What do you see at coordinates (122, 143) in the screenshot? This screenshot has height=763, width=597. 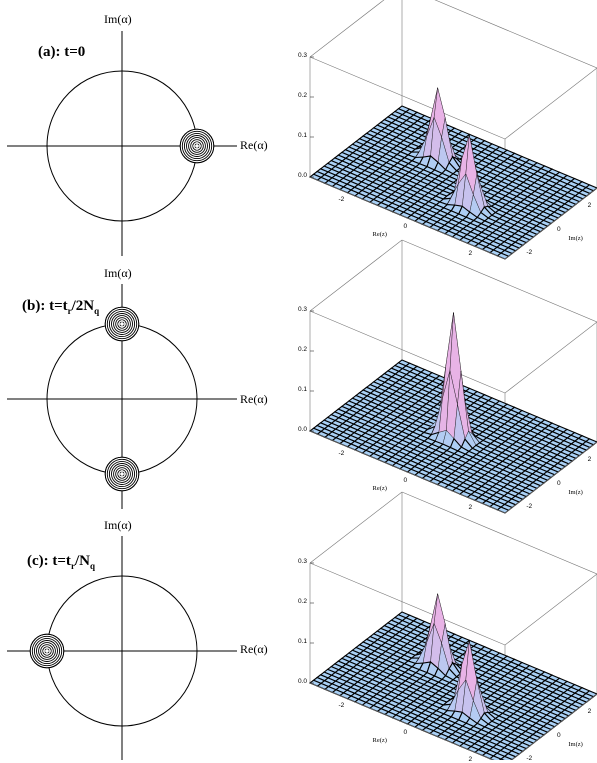 I see `panel-a-phase-space` at bounding box center [122, 143].